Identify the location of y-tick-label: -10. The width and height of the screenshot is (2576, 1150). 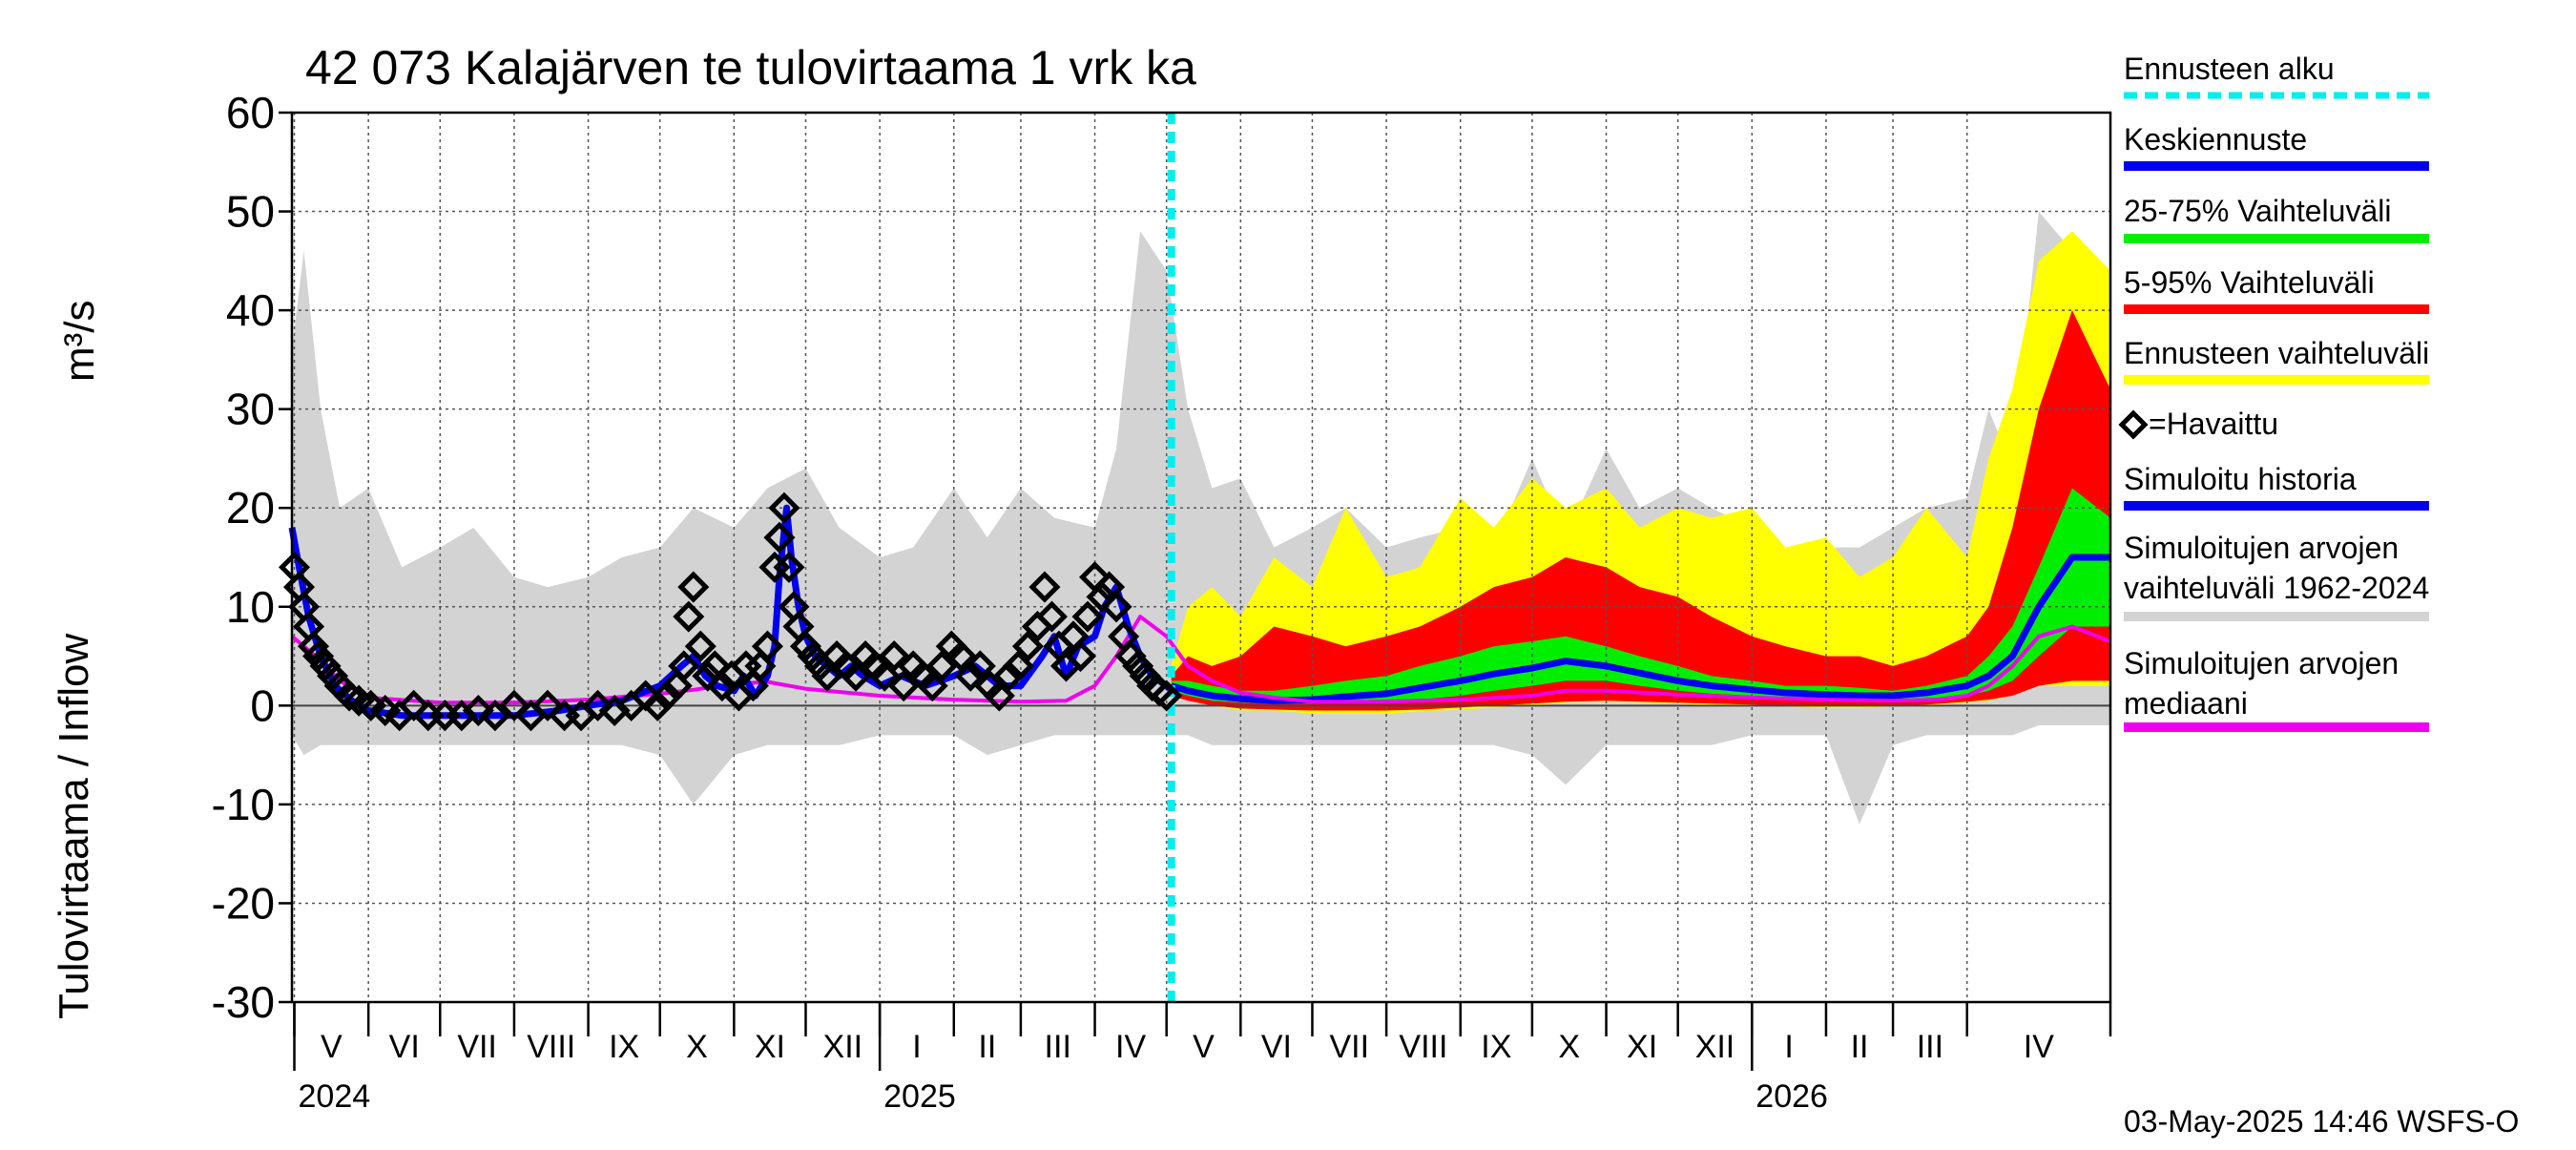
(243, 804).